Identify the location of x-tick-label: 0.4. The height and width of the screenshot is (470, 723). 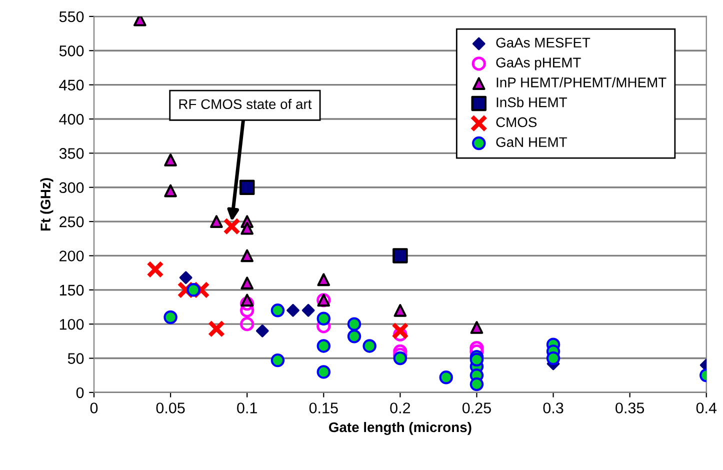
(706, 408).